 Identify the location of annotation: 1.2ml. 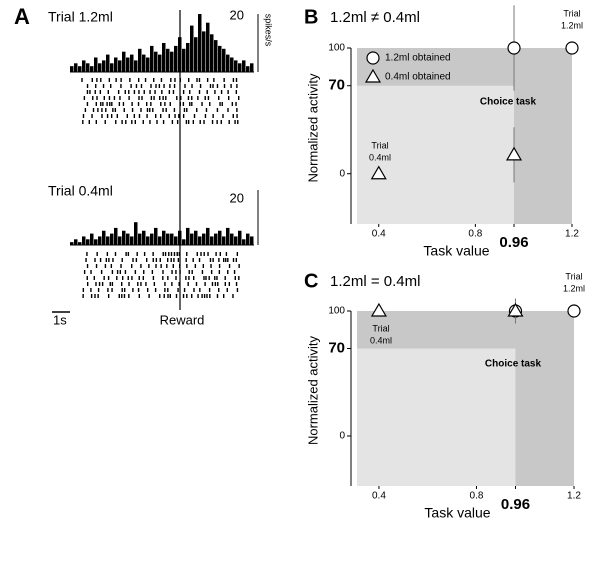
(572, 25).